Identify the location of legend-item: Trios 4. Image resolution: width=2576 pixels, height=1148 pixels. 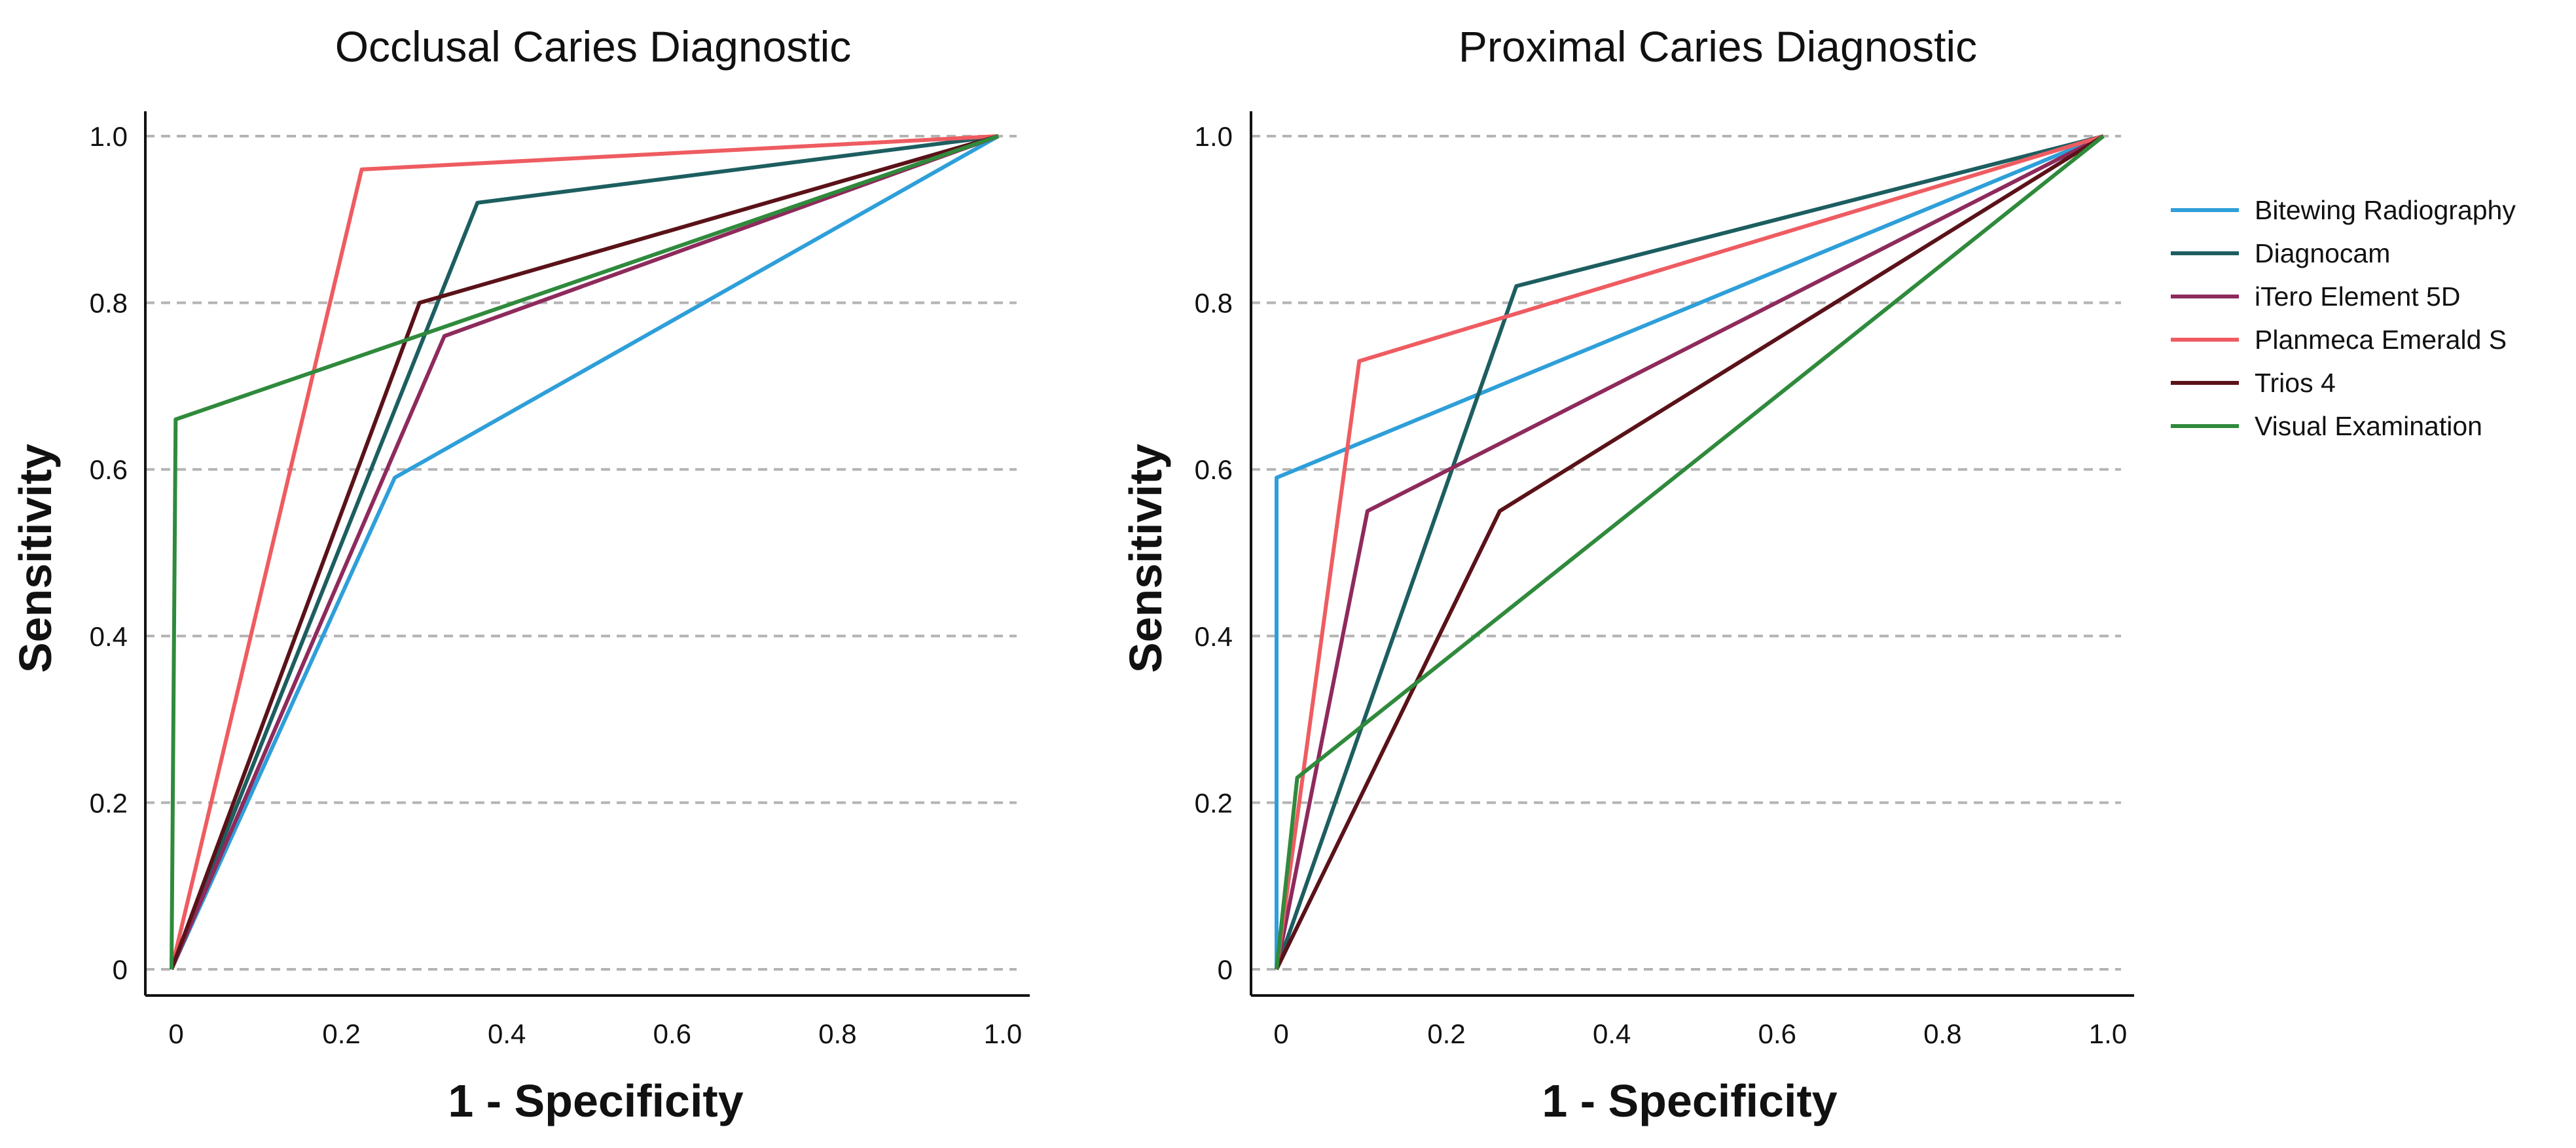
(2295, 383).